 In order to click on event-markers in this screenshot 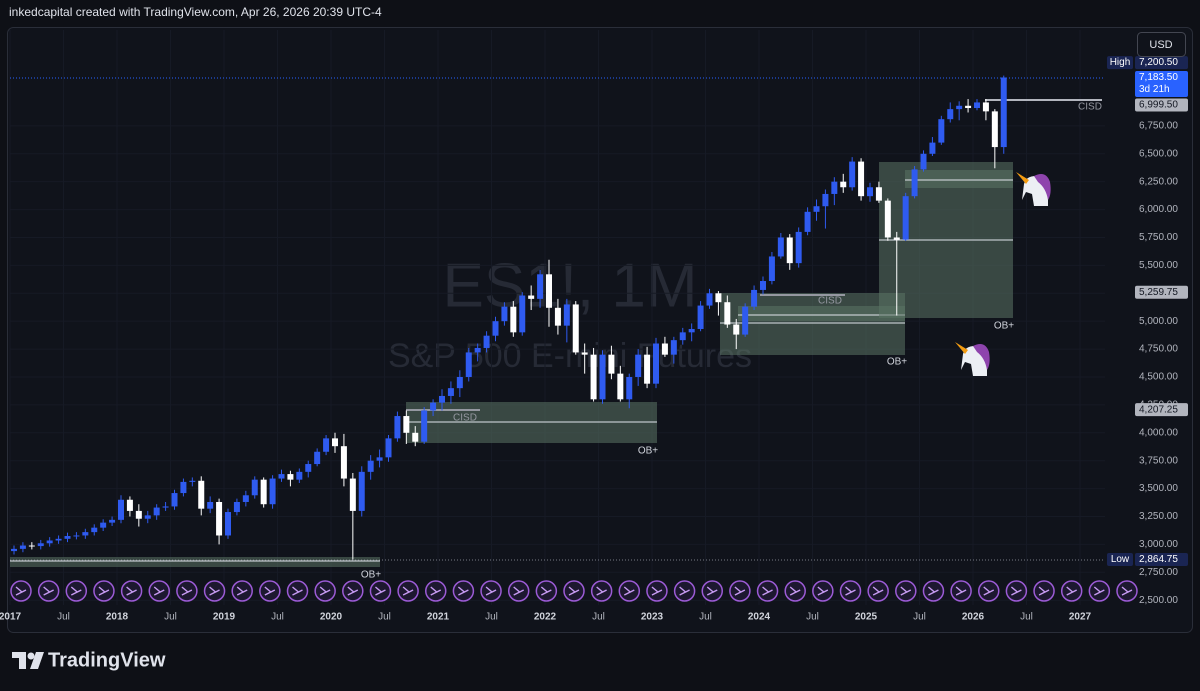, I will do `click(574, 591)`.